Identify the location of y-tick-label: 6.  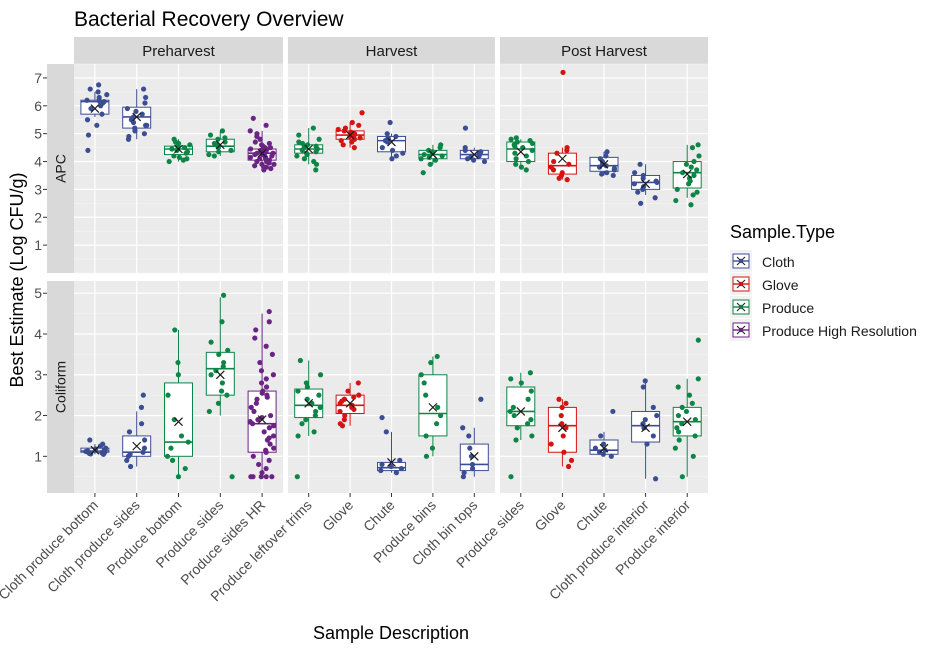
(38, 106).